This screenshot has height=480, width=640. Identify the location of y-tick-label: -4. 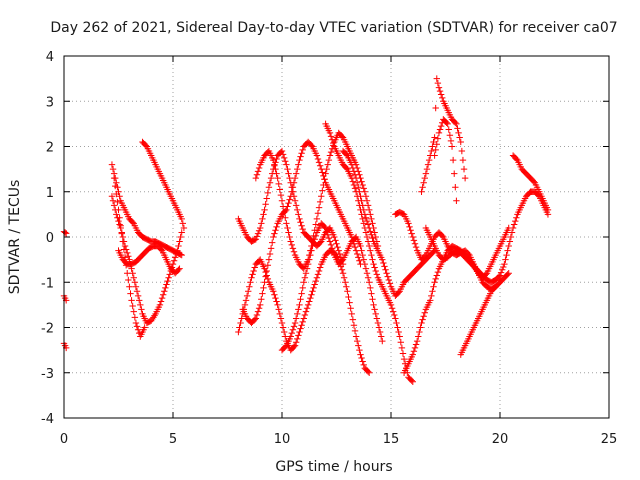
(47, 419).